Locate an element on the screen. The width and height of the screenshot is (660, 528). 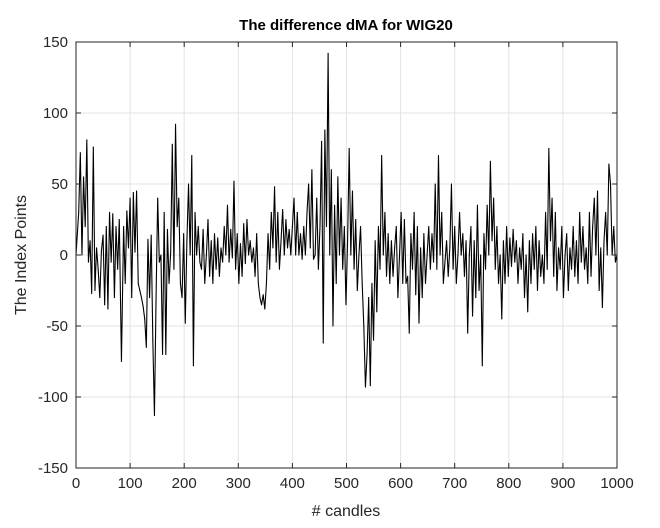
x-tick-label: 1000 is located at coordinates (616, 483).